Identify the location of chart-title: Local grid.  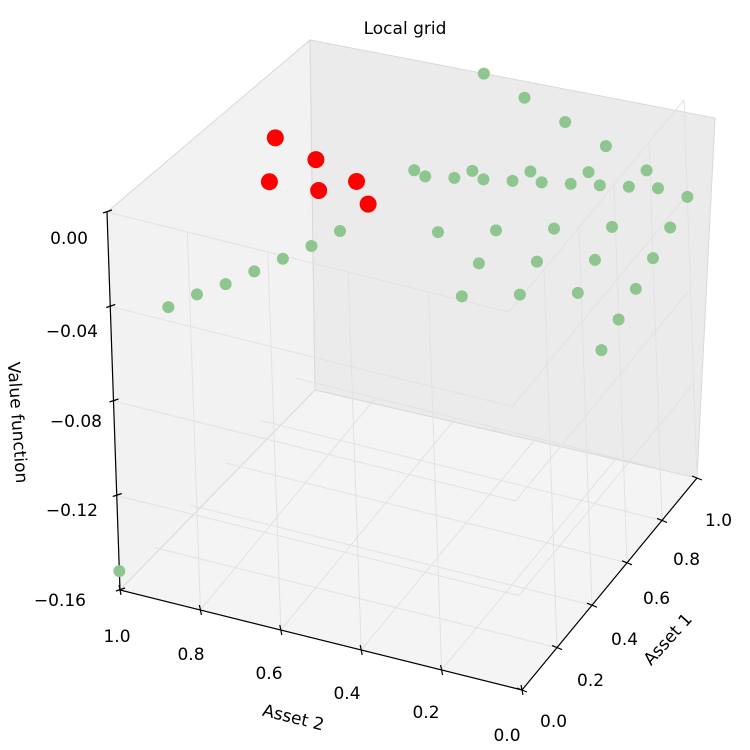
(405, 29).